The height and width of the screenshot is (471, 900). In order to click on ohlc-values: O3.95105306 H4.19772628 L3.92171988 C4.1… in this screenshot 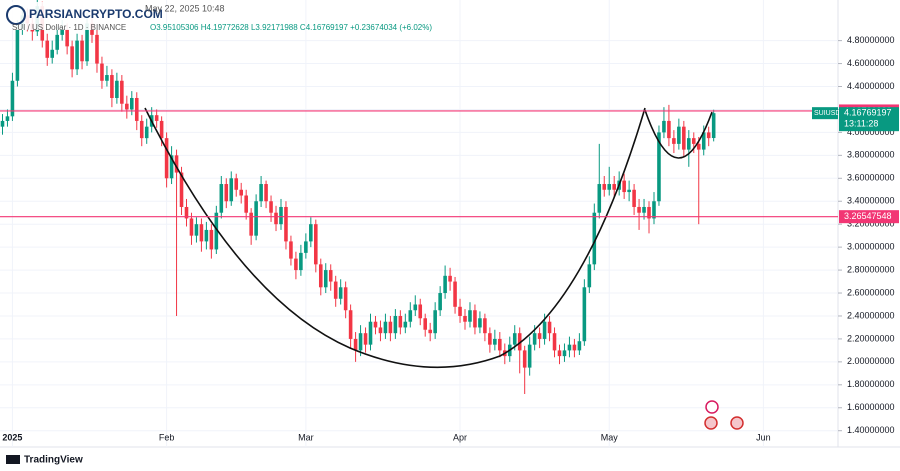, I will do `click(291, 27)`.